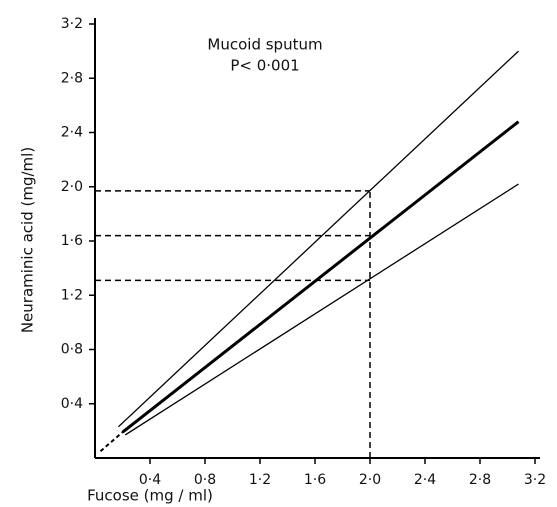  What do you see at coordinates (370, 480) in the screenshot?
I see `x-tick-label: 2·0` at bounding box center [370, 480].